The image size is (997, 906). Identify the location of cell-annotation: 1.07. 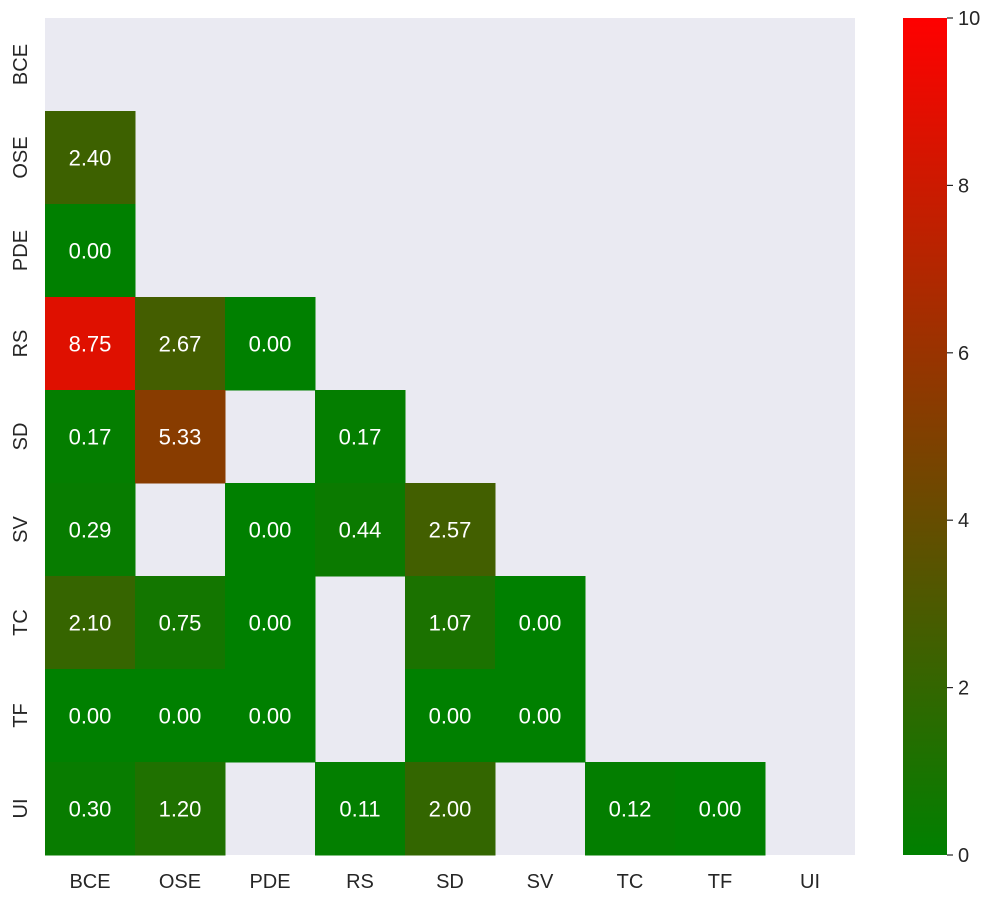
(450, 623).